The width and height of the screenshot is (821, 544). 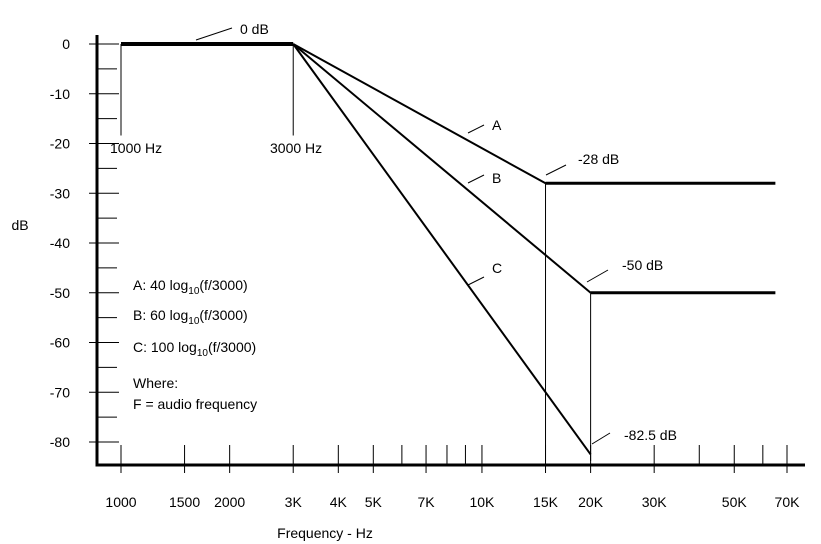 What do you see at coordinates (339, 502) in the screenshot?
I see `x-tick-label: 4K` at bounding box center [339, 502].